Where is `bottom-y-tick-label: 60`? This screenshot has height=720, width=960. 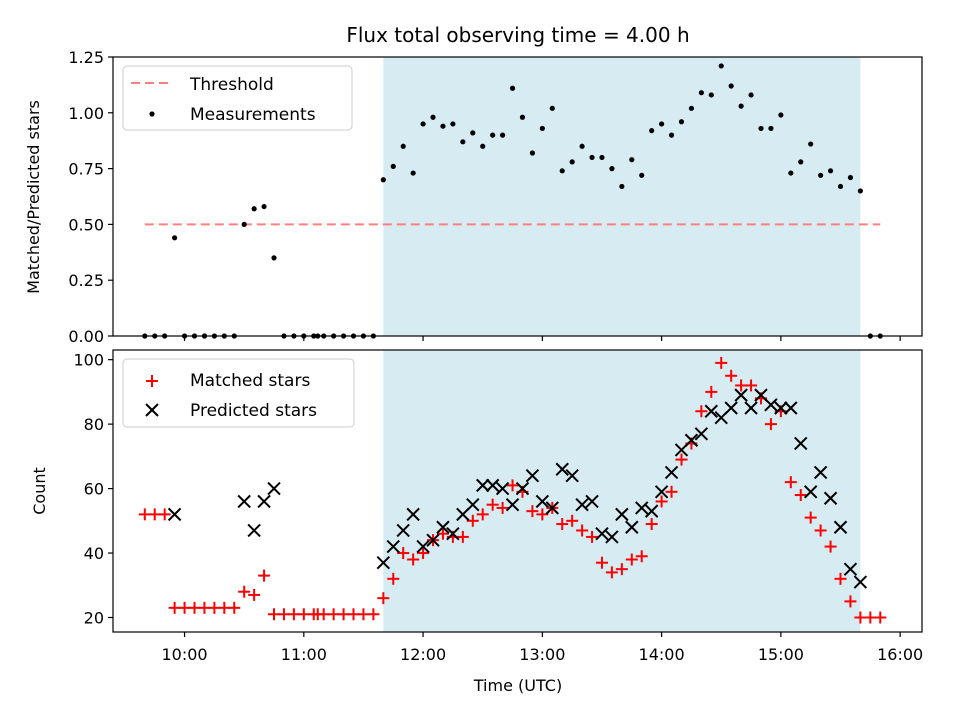
bottom-y-tick-label: 60 is located at coordinates (94, 489).